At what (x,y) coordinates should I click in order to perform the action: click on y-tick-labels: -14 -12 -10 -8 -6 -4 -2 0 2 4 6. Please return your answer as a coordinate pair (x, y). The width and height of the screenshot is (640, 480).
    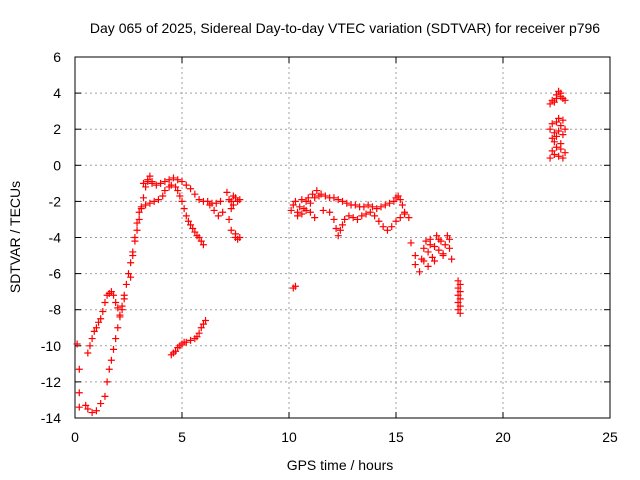
    Looking at the image, I should click on (51, 237).